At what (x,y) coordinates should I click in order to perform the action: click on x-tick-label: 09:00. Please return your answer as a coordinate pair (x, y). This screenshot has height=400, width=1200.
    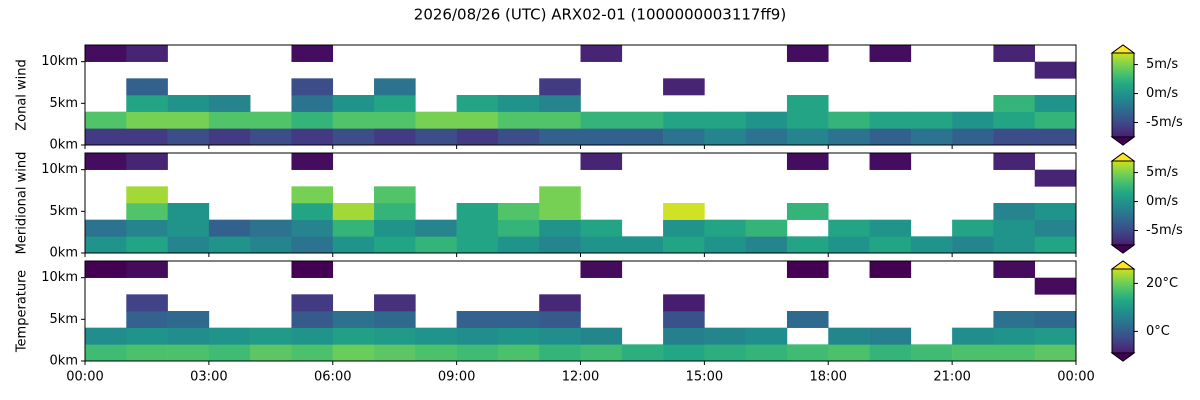
    Looking at the image, I should click on (456, 377).